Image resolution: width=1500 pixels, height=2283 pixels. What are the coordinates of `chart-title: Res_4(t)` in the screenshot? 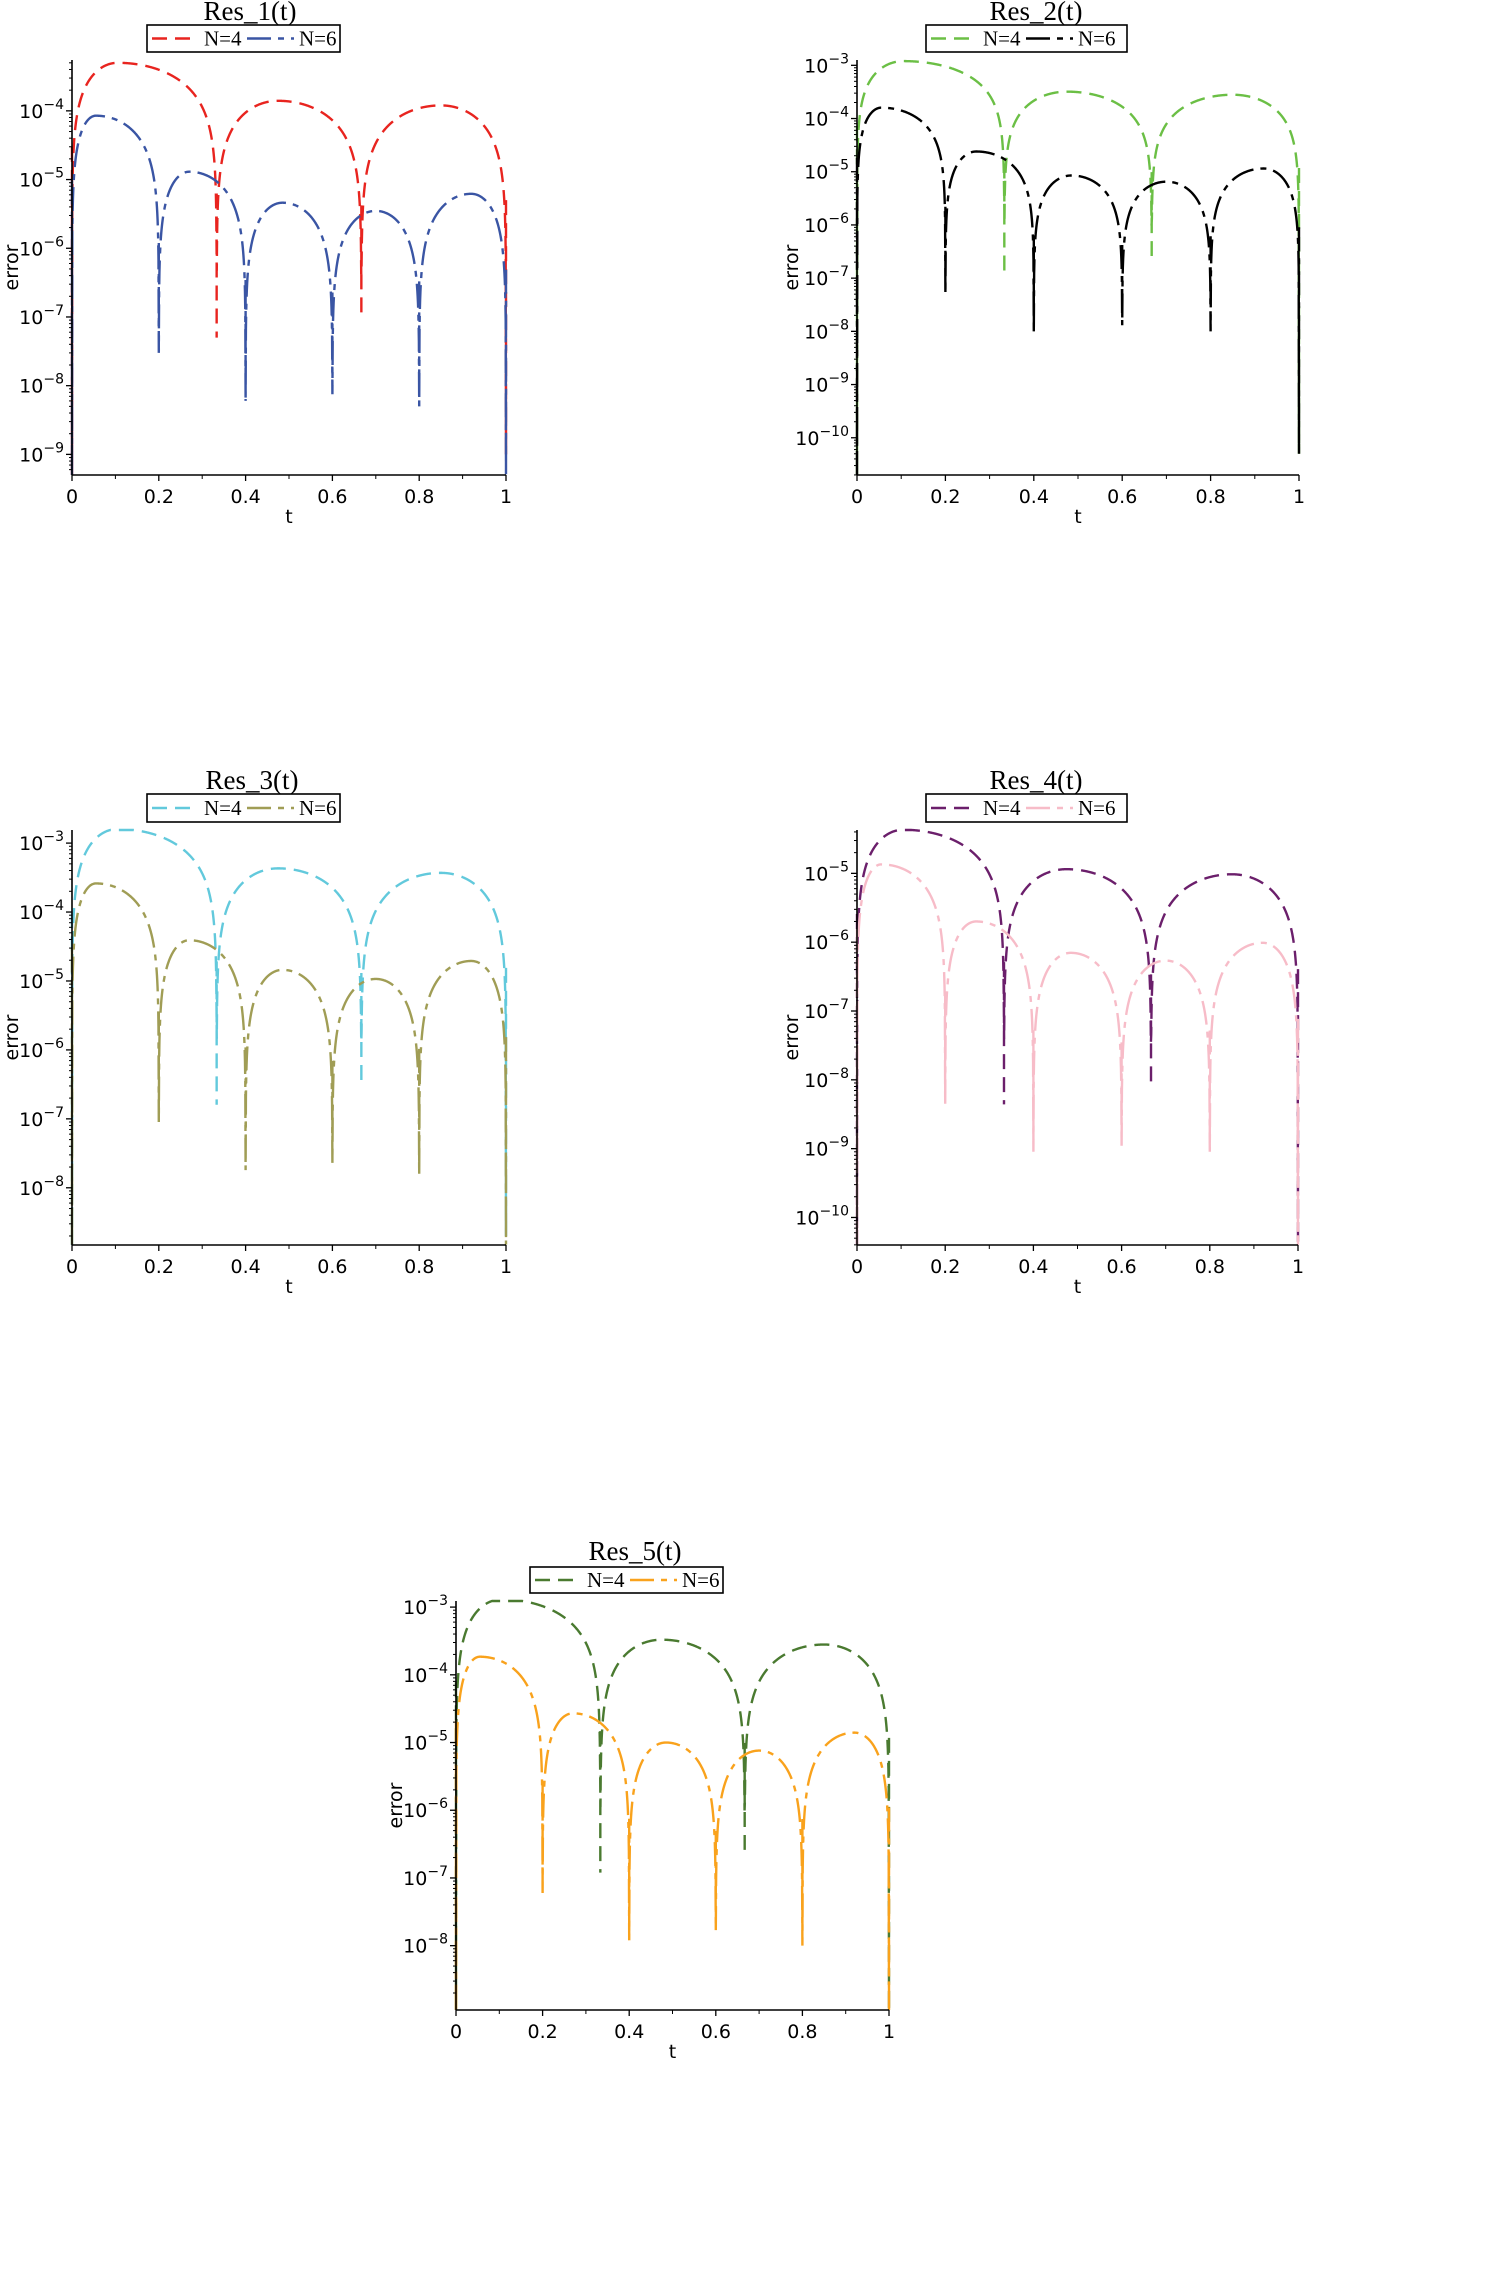 It's located at (1036, 780).